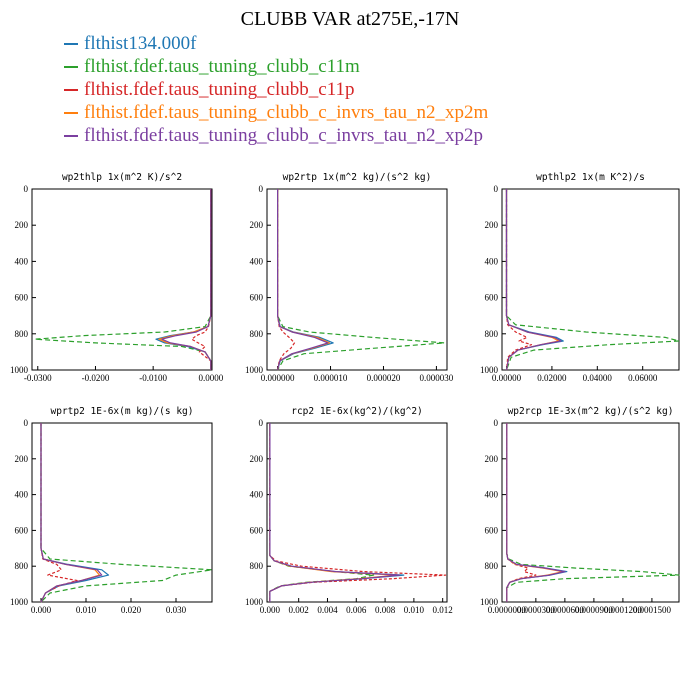 The width and height of the screenshot is (700, 700). What do you see at coordinates (38, 378) in the screenshot?
I see `x-tick-label: -0.0300` at bounding box center [38, 378].